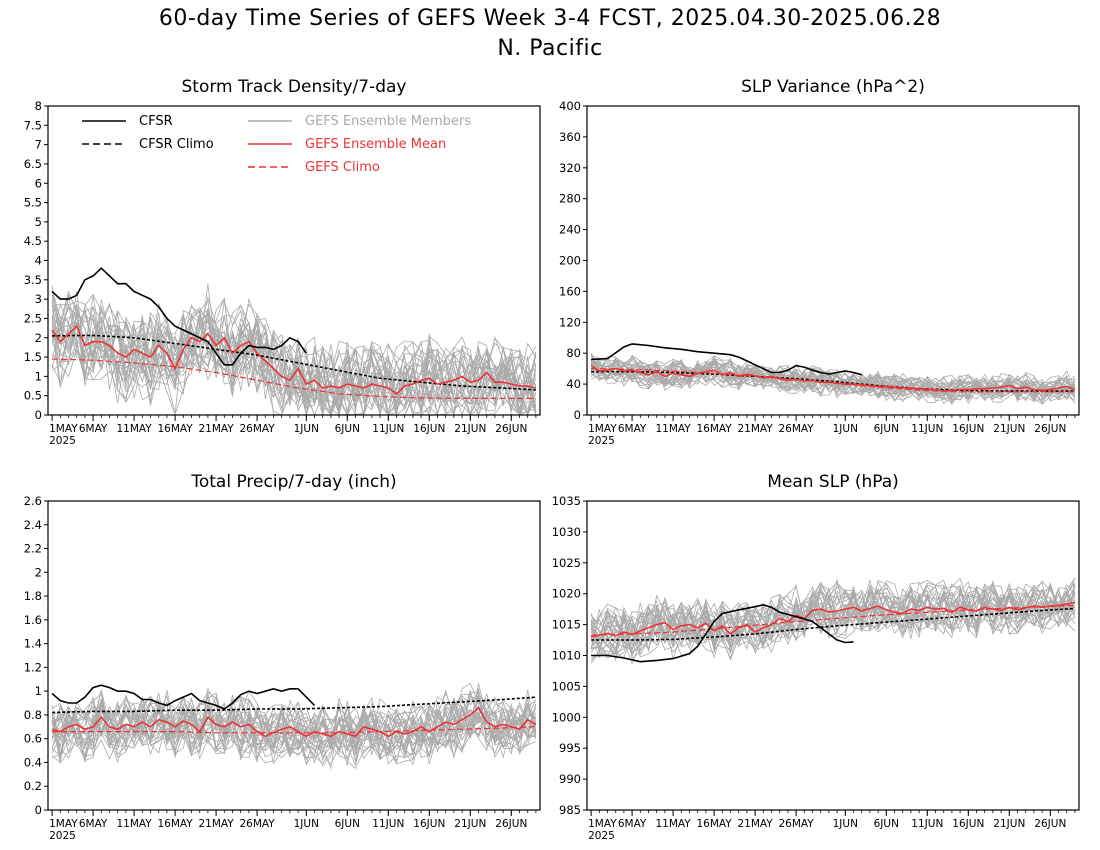 Image resolution: width=1100 pixels, height=850 pixels. I want to click on y-tick-label: 0.6, so click(33, 739).